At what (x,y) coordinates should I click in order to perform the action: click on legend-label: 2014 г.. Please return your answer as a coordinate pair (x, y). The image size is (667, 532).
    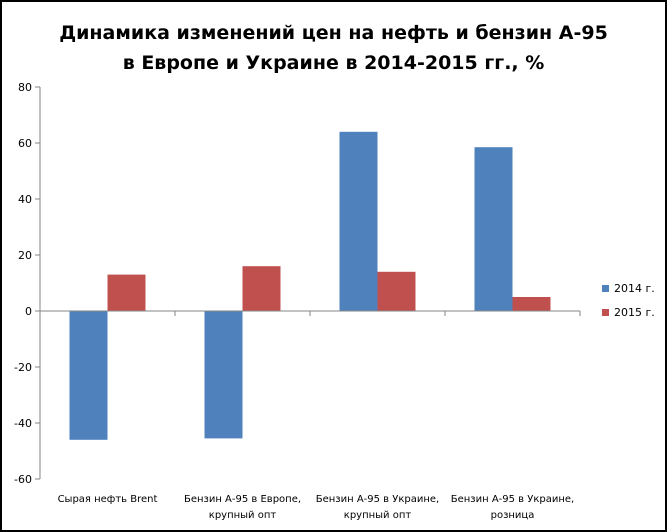
    Looking at the image, I should click on (634, 288).